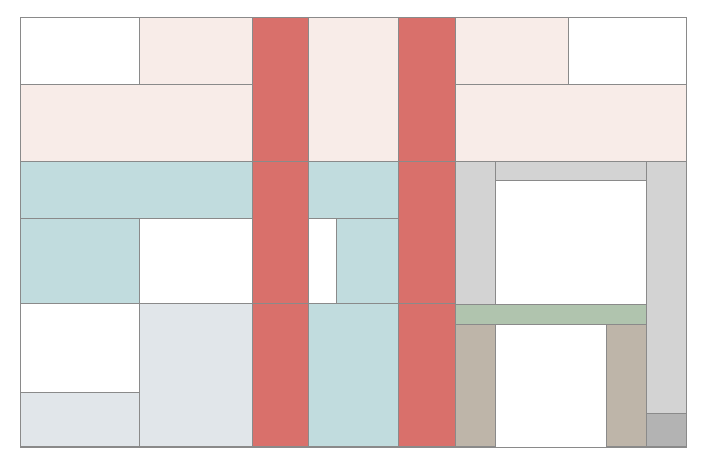 The height and width of the screenshot is (470, 706). What do you see at coordinates (136, 123) in the screenshot?
I see `pink-block-left-wide` at bounding box center [136, 123].